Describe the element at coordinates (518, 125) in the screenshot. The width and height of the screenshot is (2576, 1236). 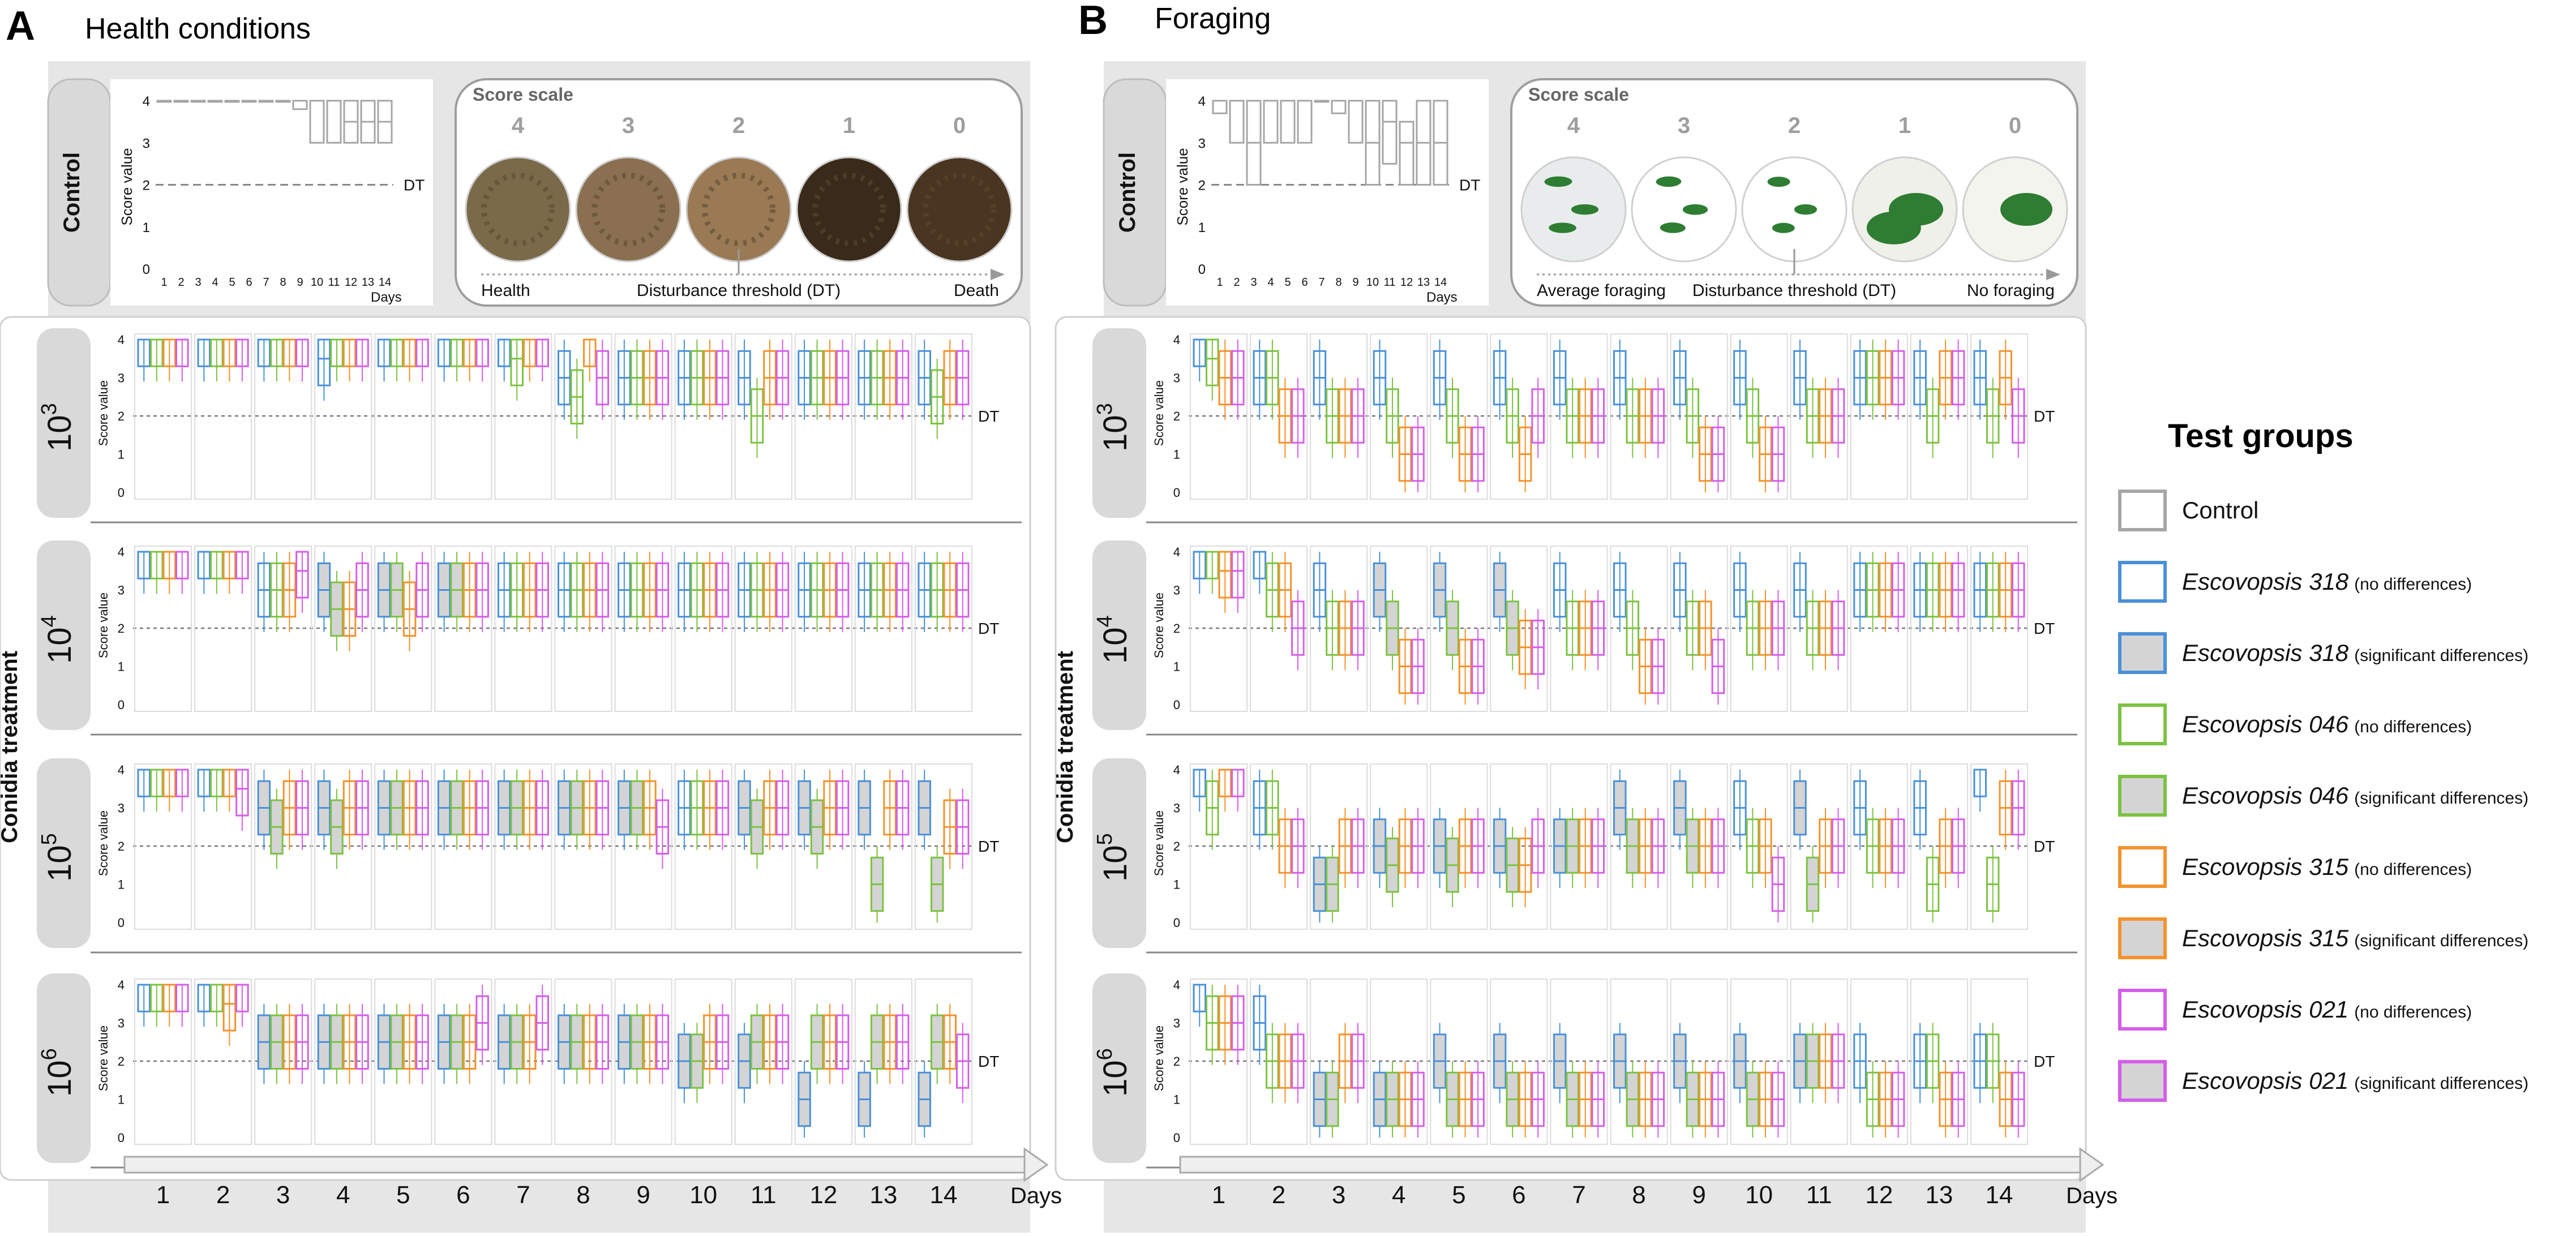
I see `panel-a-score-number: 4` at that location.